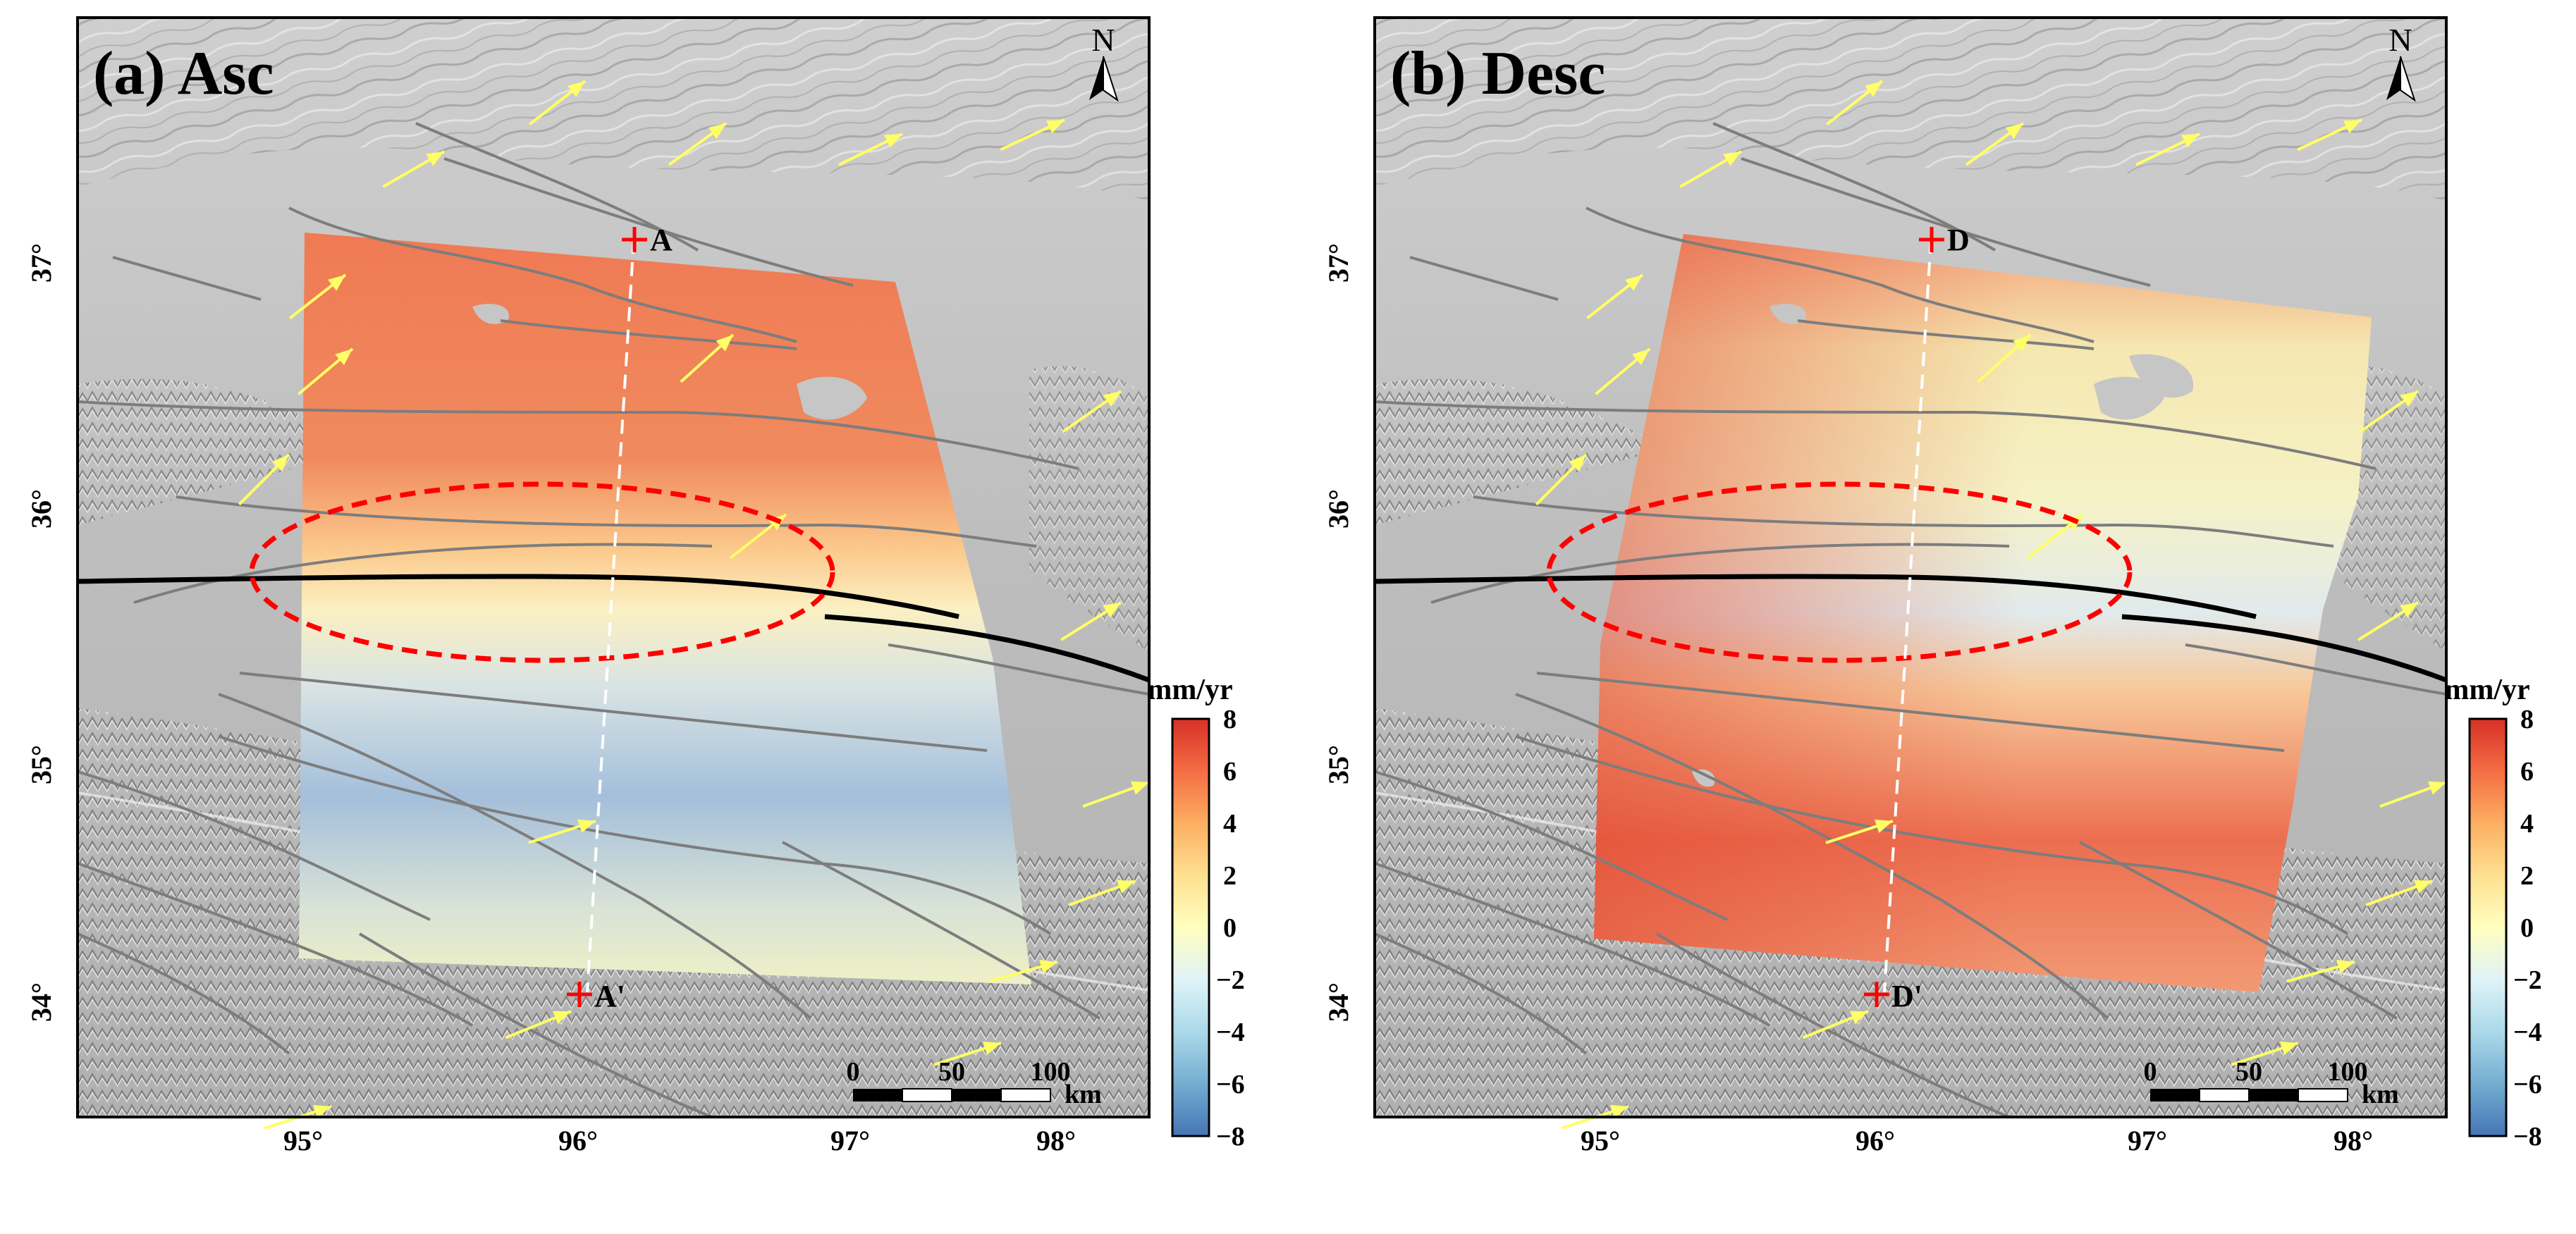 This screenshot has height=1234, width=2576. What do you see at coordinates (679, 1140) in the screenshot?
I see `lon-ticks-a: 95° 96° 97° 98°` at bounding box center [679, 1140].